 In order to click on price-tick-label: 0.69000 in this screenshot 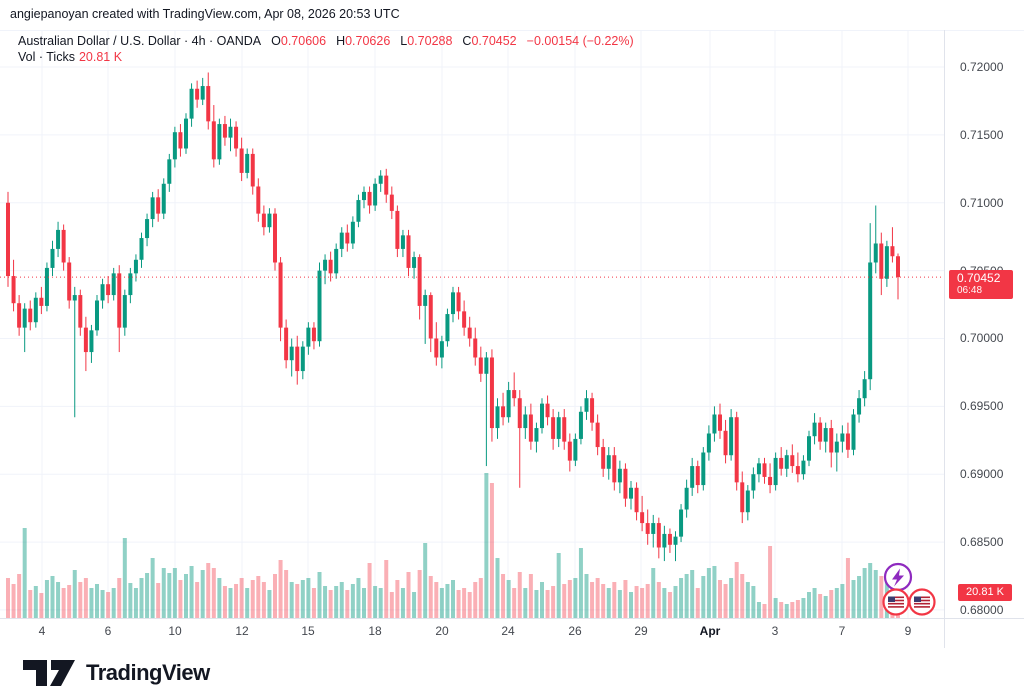, I will do `click(982, 474)`.